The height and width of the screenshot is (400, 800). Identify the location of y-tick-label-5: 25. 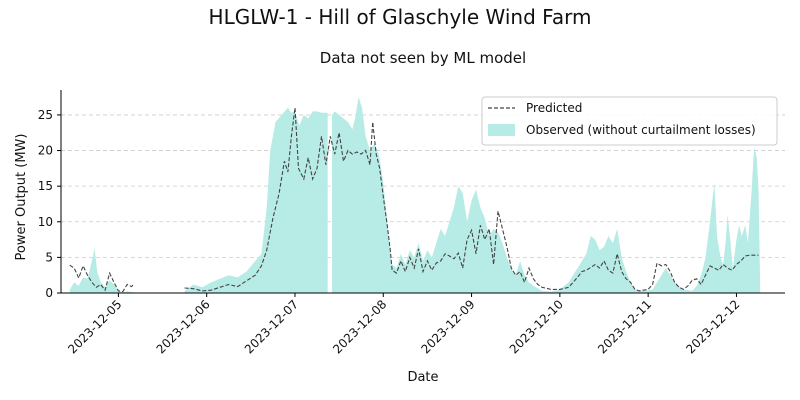
(45, 115).